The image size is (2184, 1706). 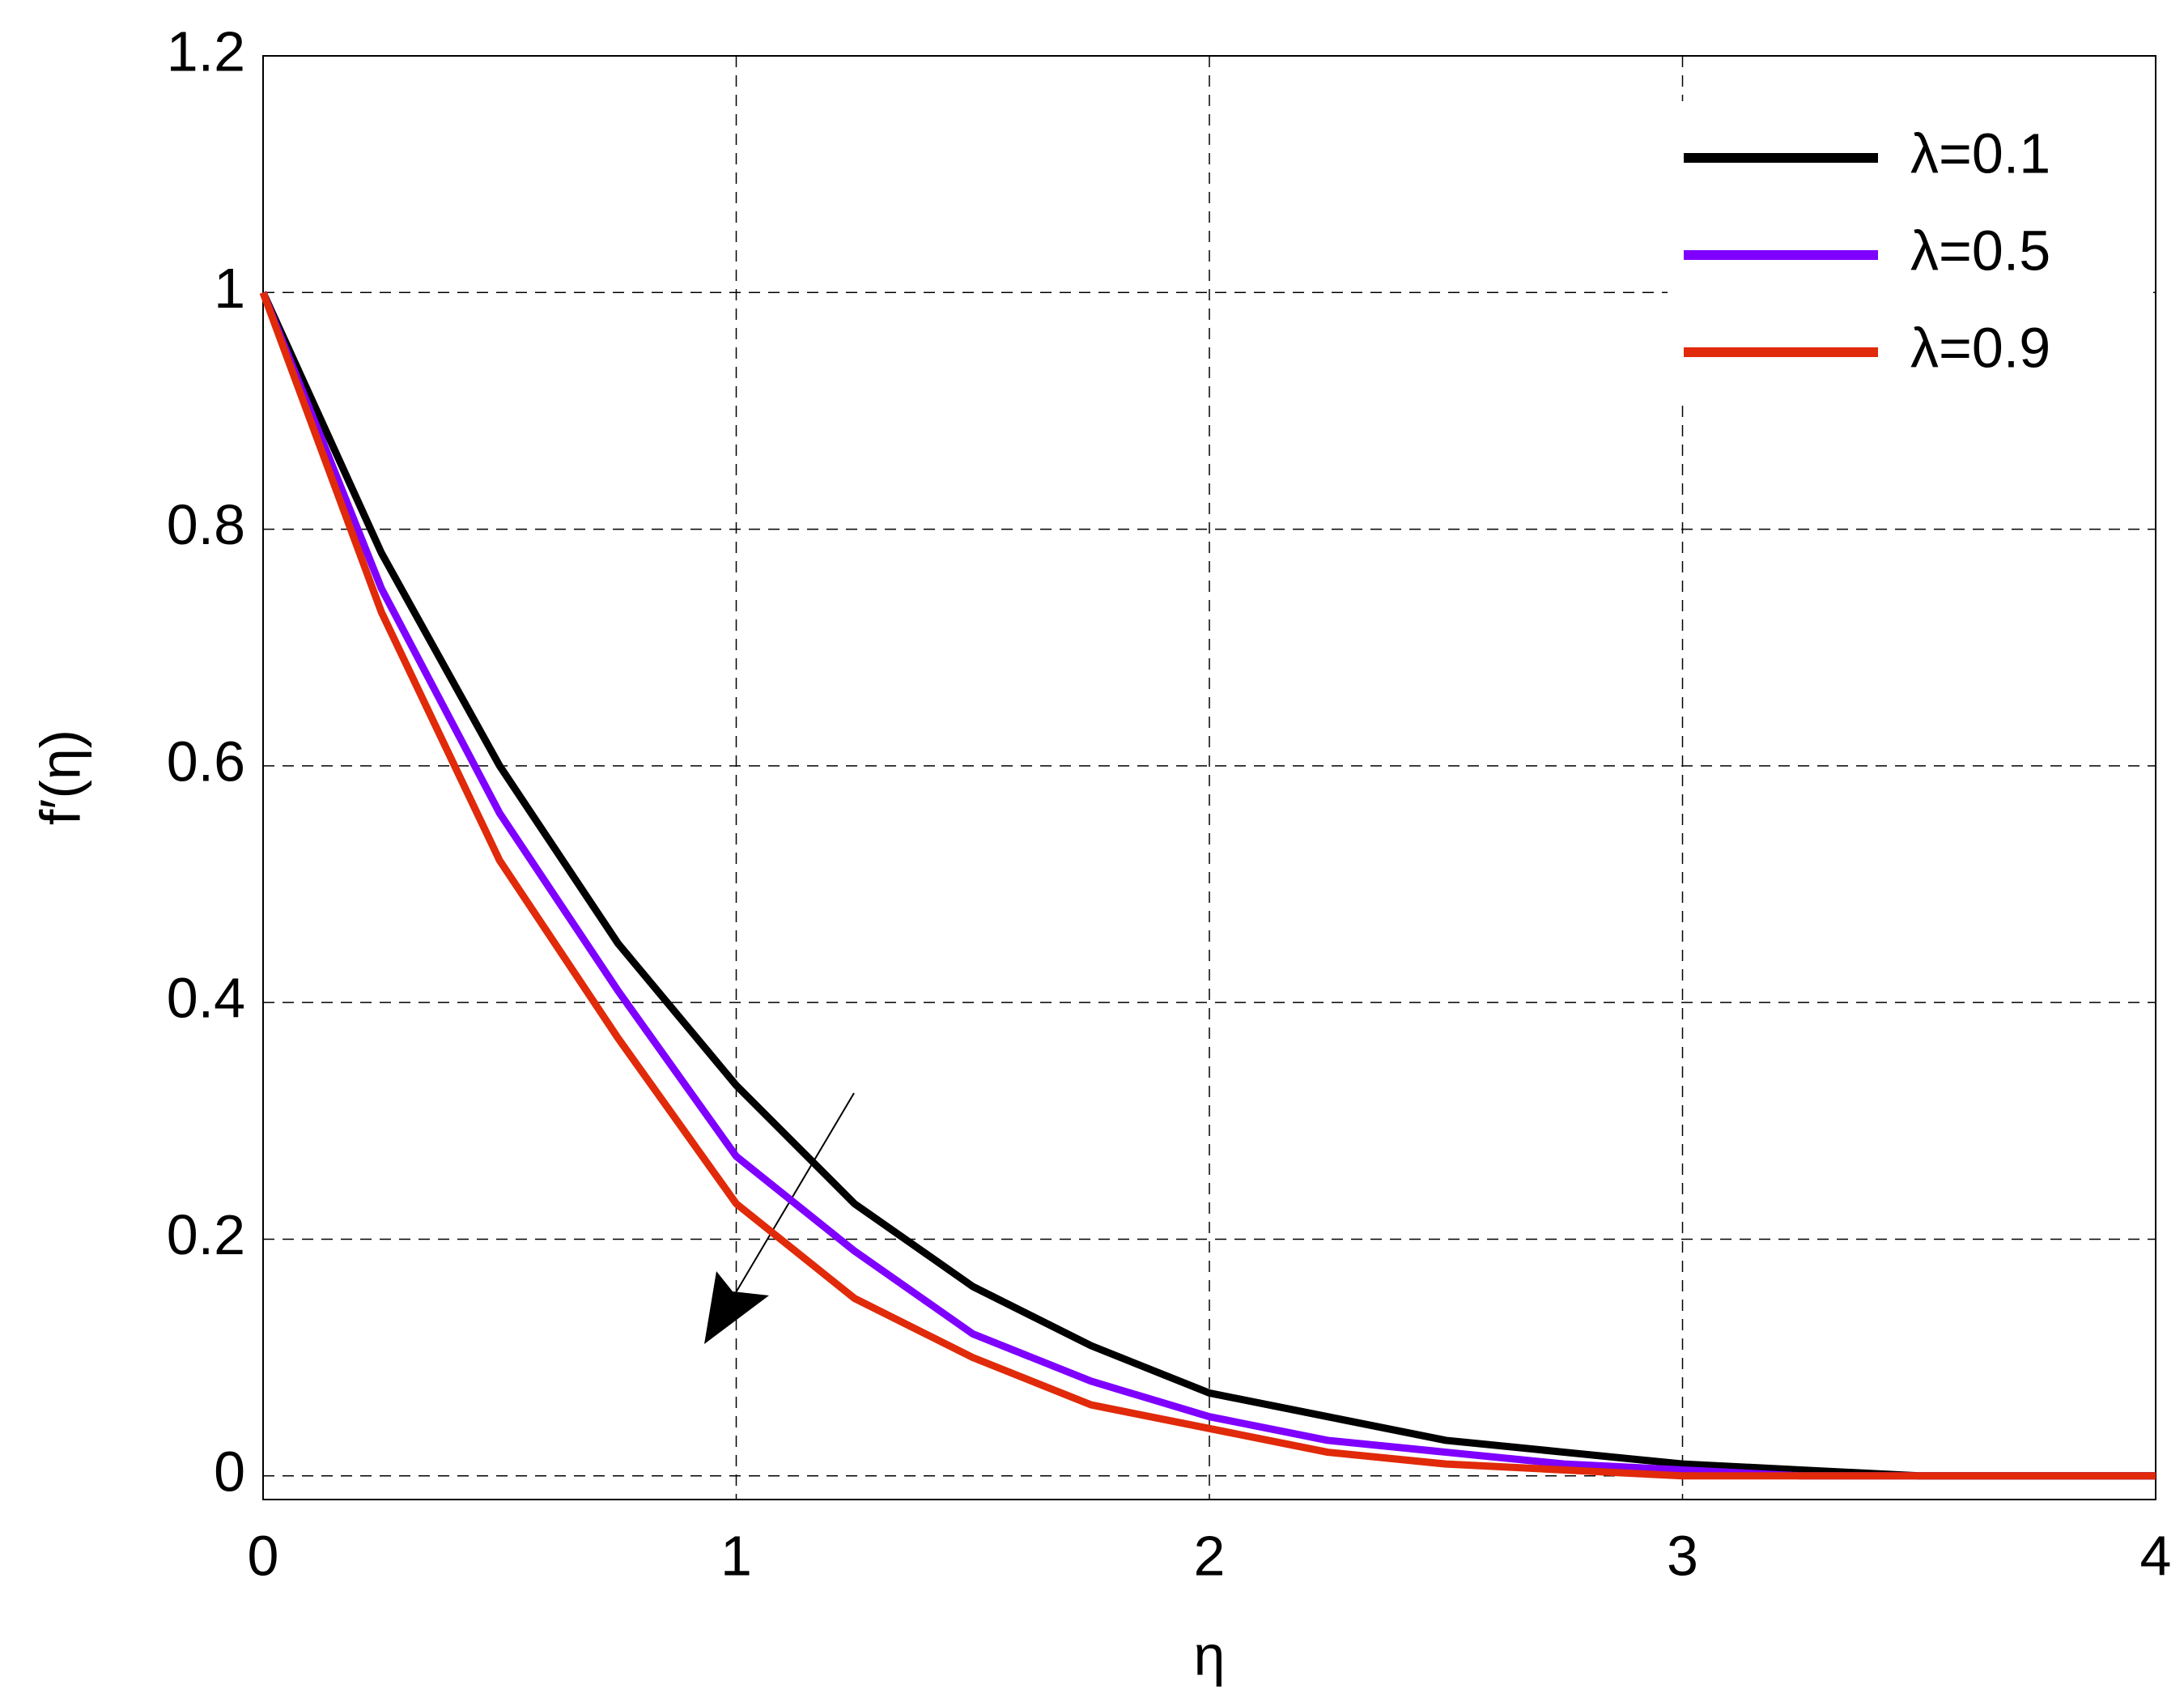 I want to click on x-tick-label: 3, so click(x=1682, y=1555).